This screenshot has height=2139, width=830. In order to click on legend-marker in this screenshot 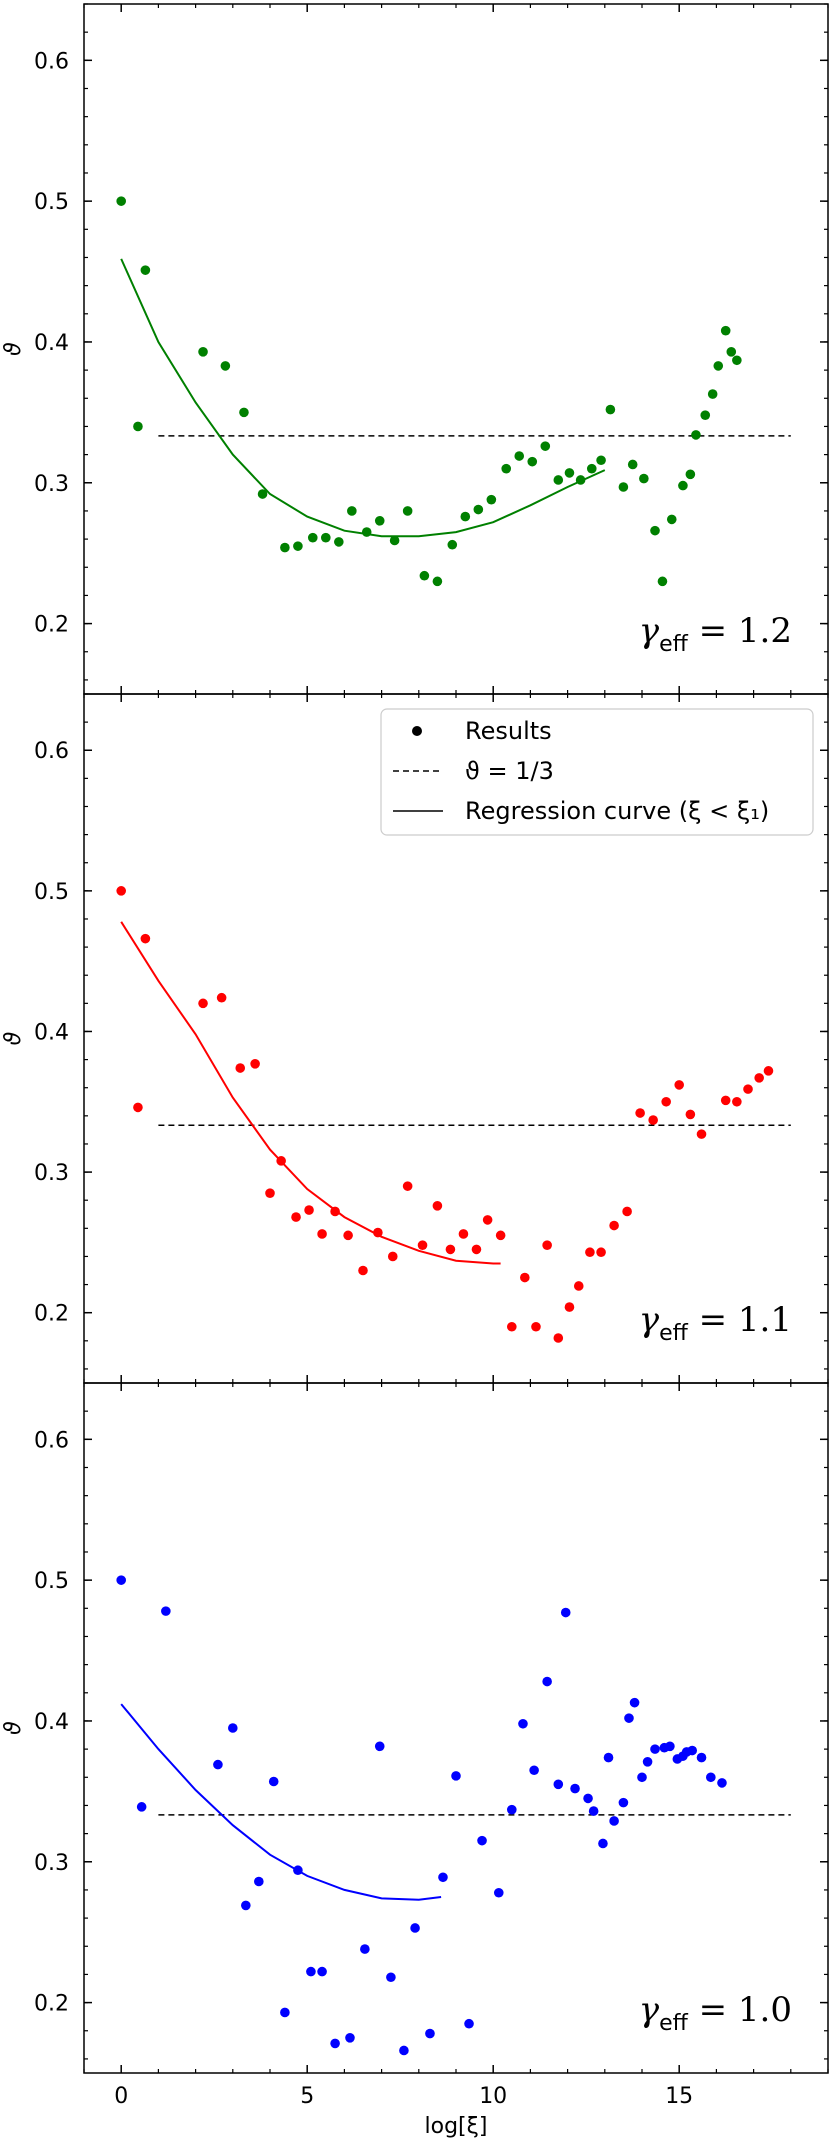, I will do `click(417, 731)`.